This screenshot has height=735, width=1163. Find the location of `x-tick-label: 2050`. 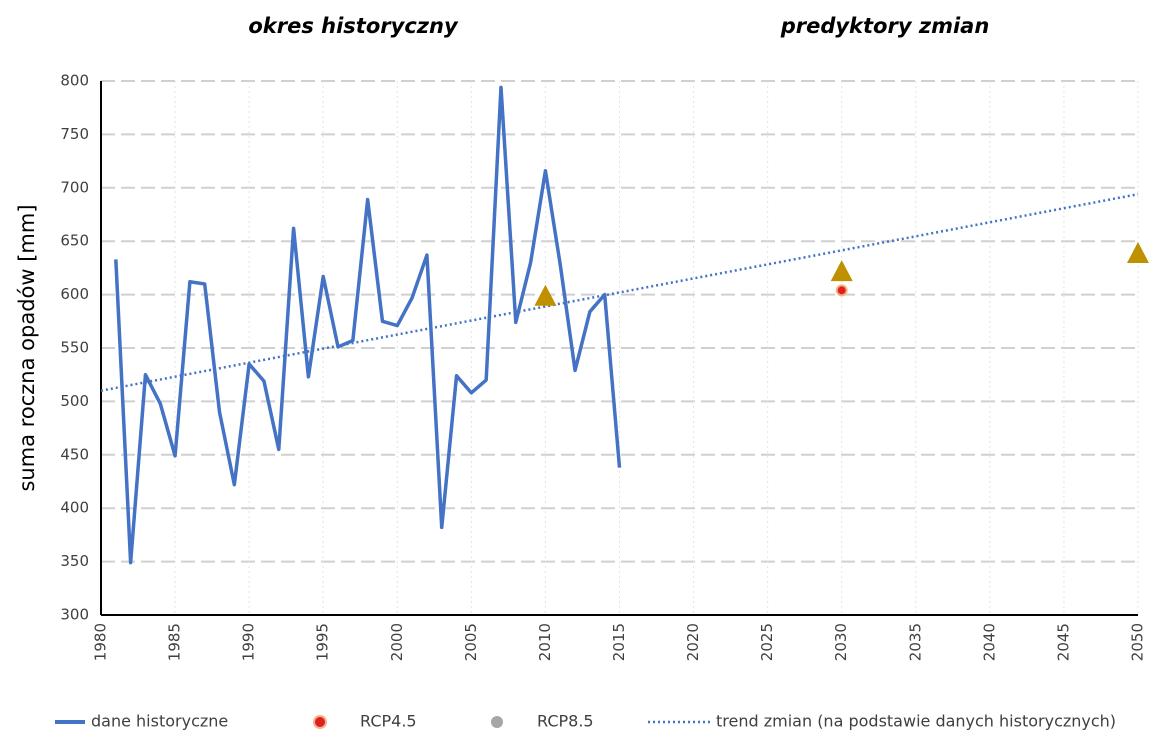

x-tick-label: 2050 is located at coordinates (1138, 642).